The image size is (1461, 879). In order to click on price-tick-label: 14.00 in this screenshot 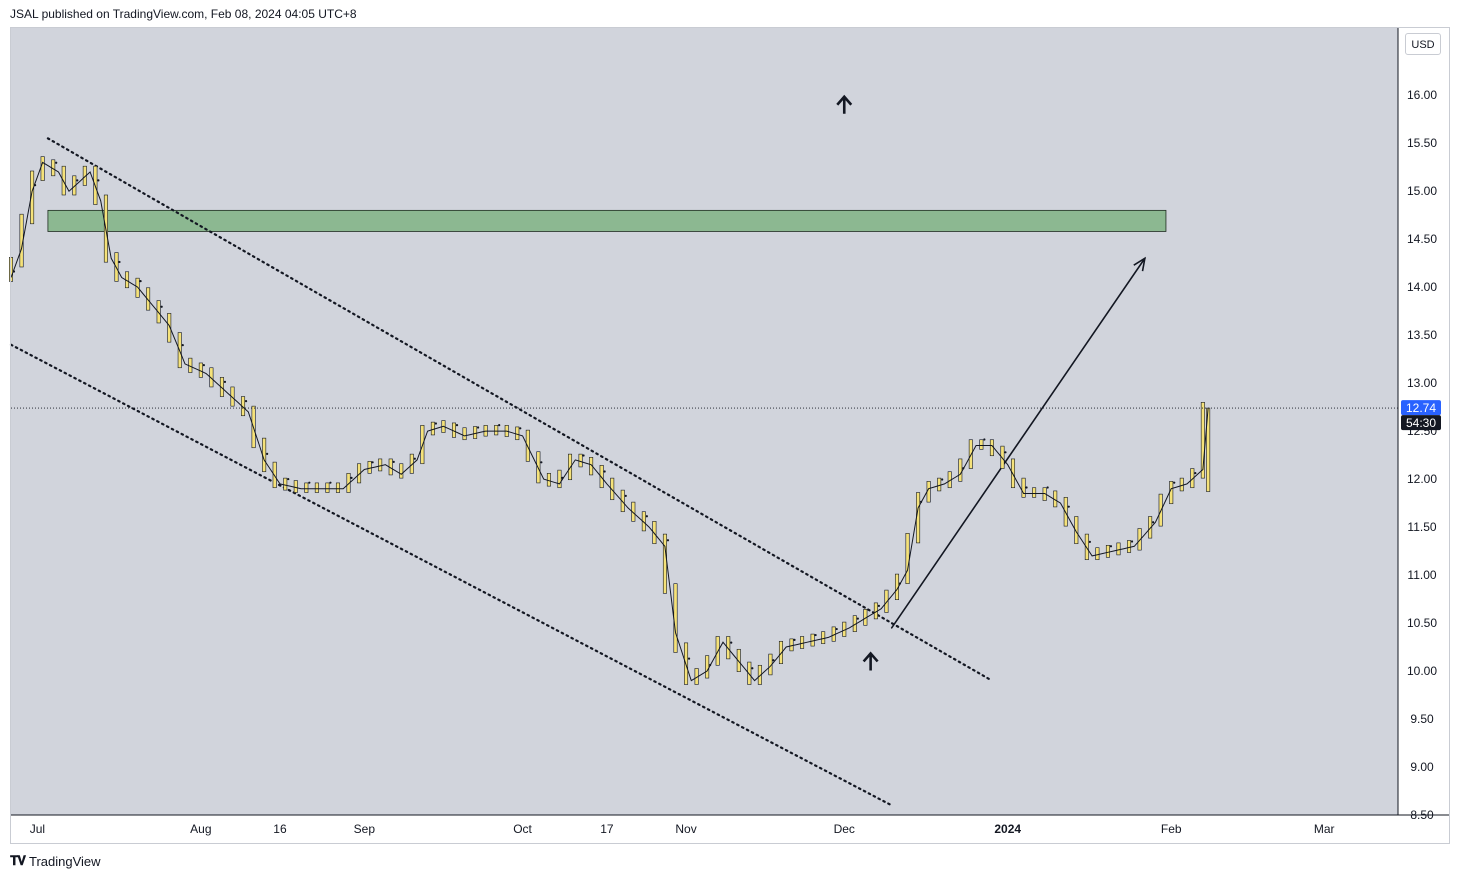, I will do `click(1422, 287)`.